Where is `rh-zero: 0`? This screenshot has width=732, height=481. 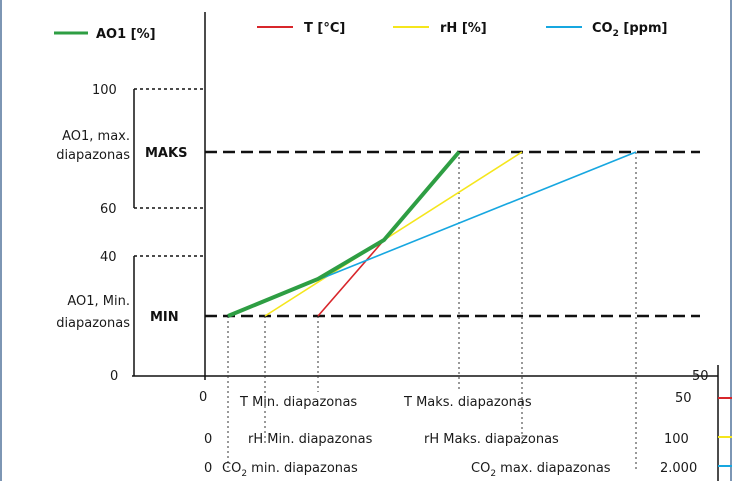
rh-zero: 0 is located at coordinates (208, 439).